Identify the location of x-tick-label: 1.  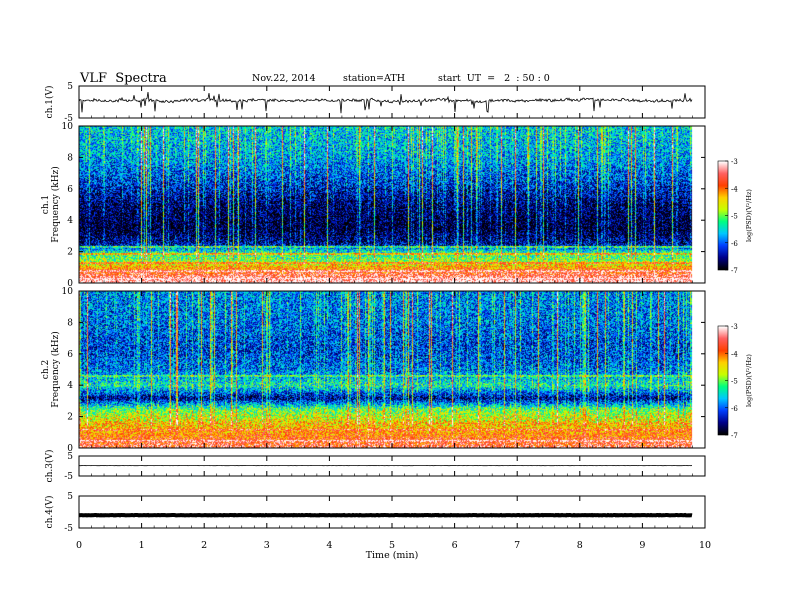
(142, 545).